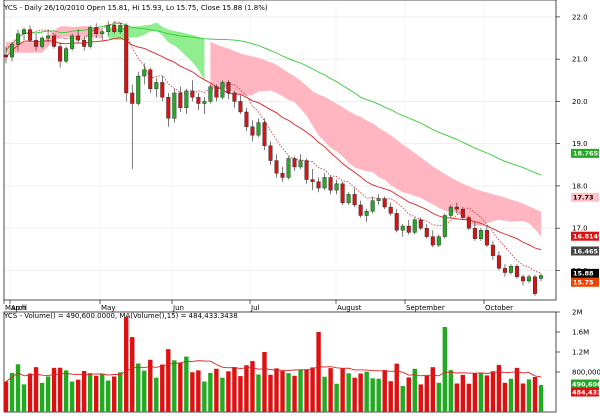 The image size is (600, 416). I want to click on price-tick-label: 22.0, so click(580, 17).